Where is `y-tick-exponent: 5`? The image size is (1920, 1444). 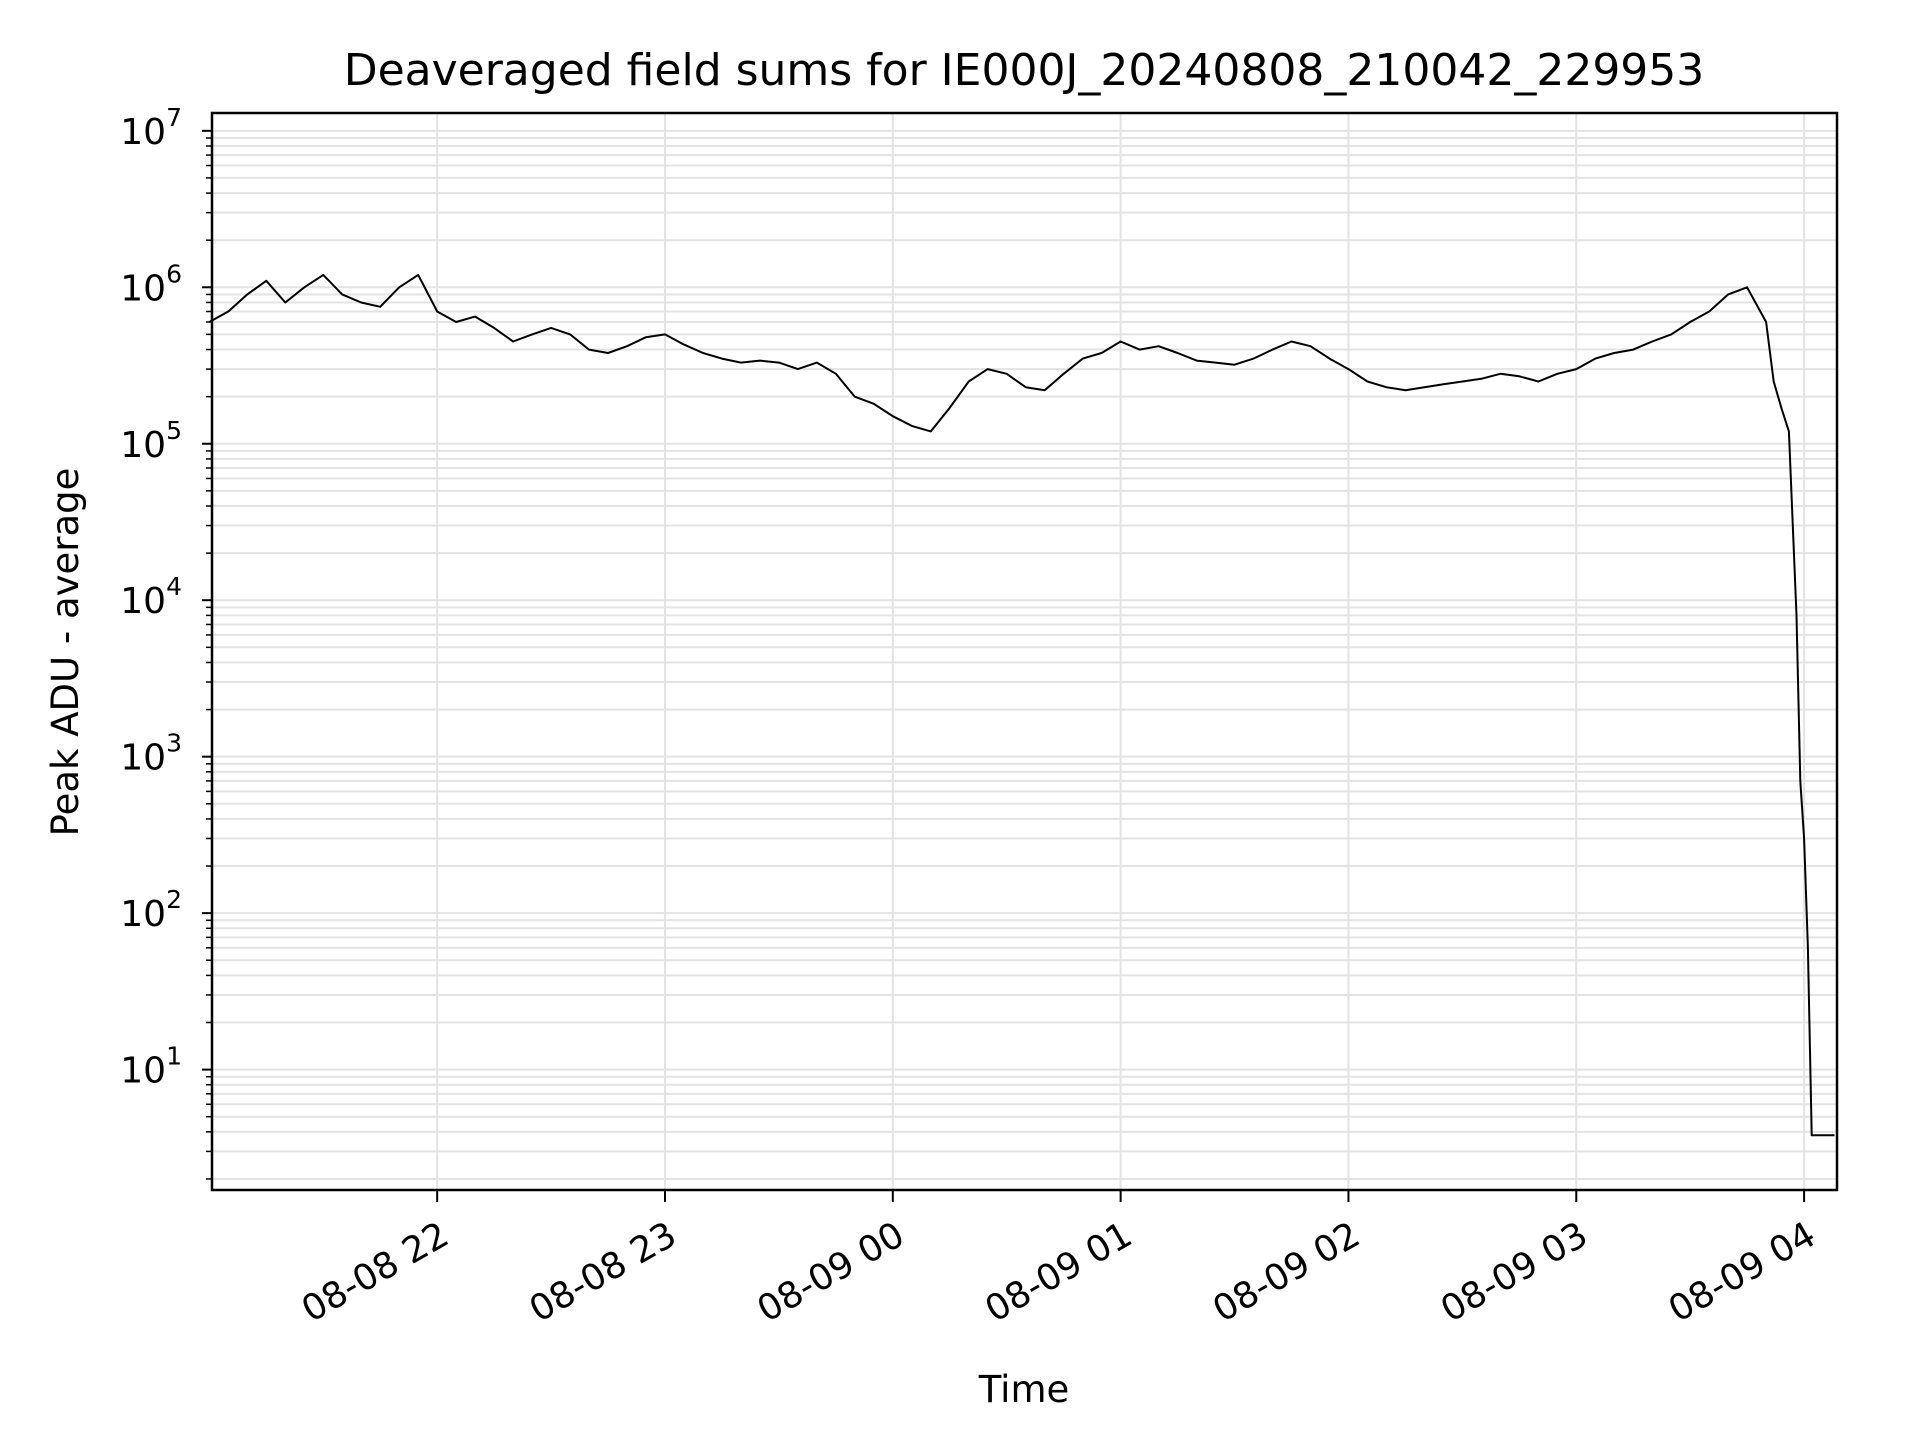
y-tick-exponent: 5 is located at coordinates (174, 430).